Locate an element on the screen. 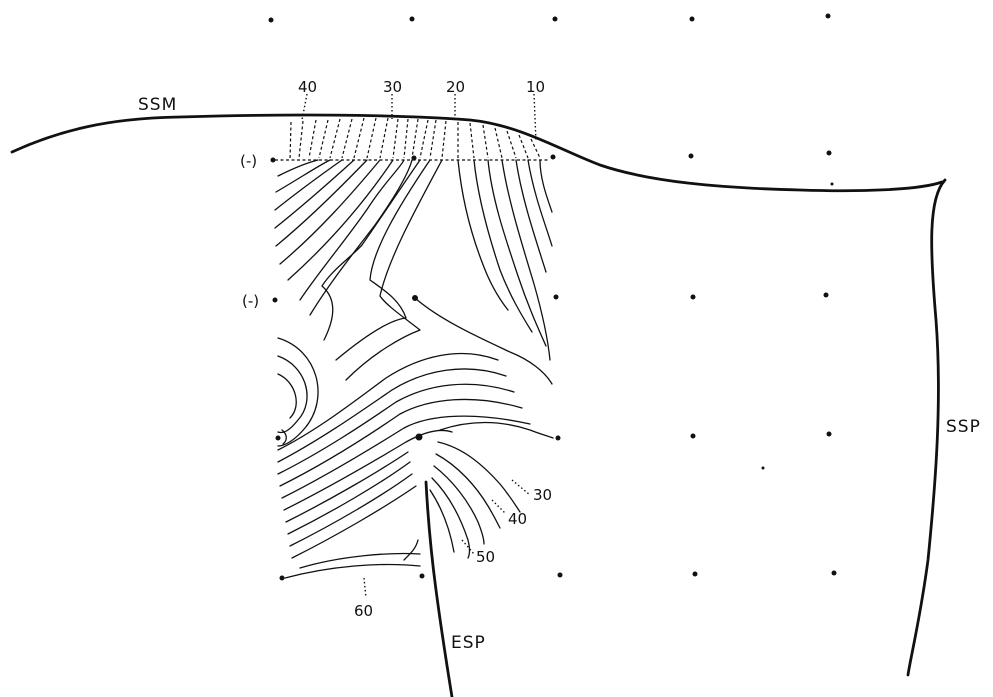 Image resolution: width=993 pixels, height=697 pixels. ssm-label: SSM is located at coordinates (157, 105).